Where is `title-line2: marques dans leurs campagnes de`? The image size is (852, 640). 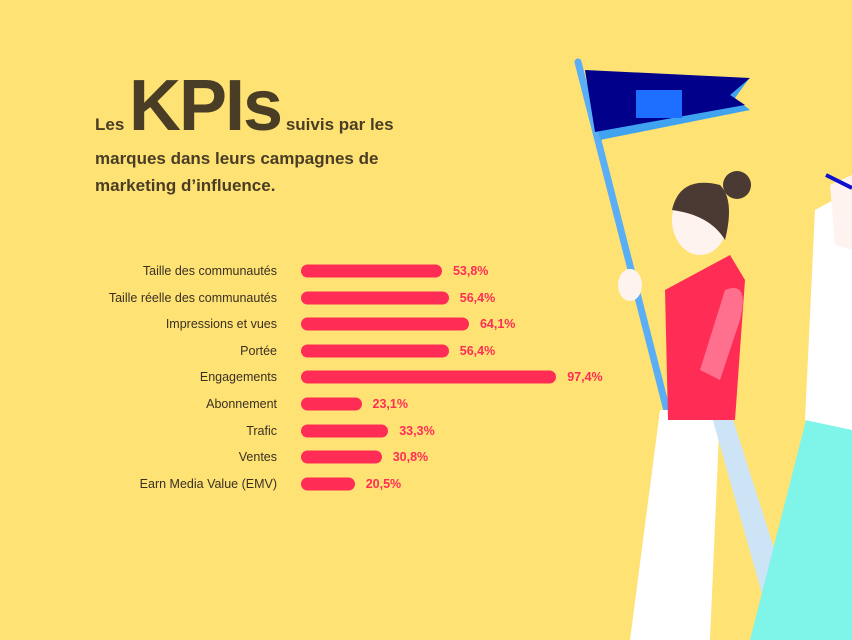 title-line2: marques dans leurs campagnes de is located at coordinates (237, 158).